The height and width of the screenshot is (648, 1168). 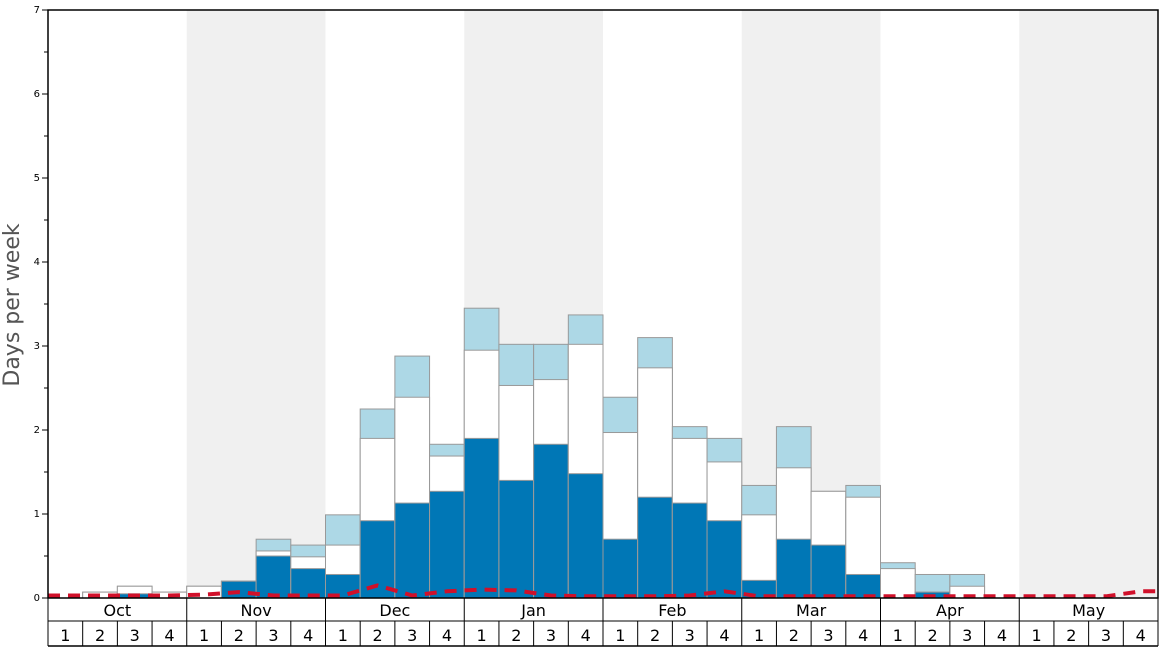 I want to click on y-tick-label: 0, so click(x=37, y=598).